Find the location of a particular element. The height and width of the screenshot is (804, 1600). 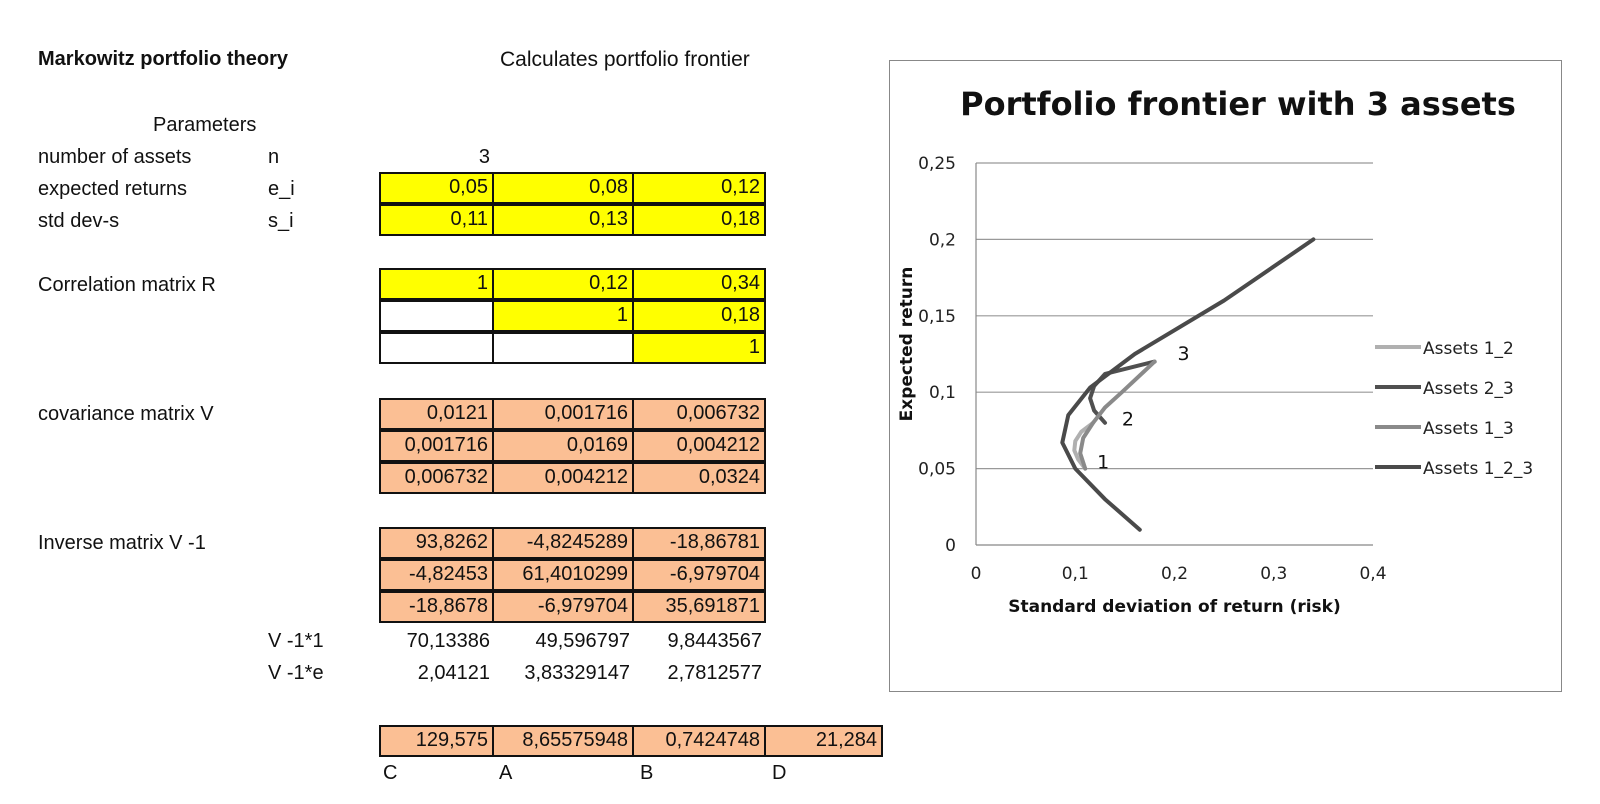

legend-label: Assets 1_2 is located at coordinates (1468, 349).